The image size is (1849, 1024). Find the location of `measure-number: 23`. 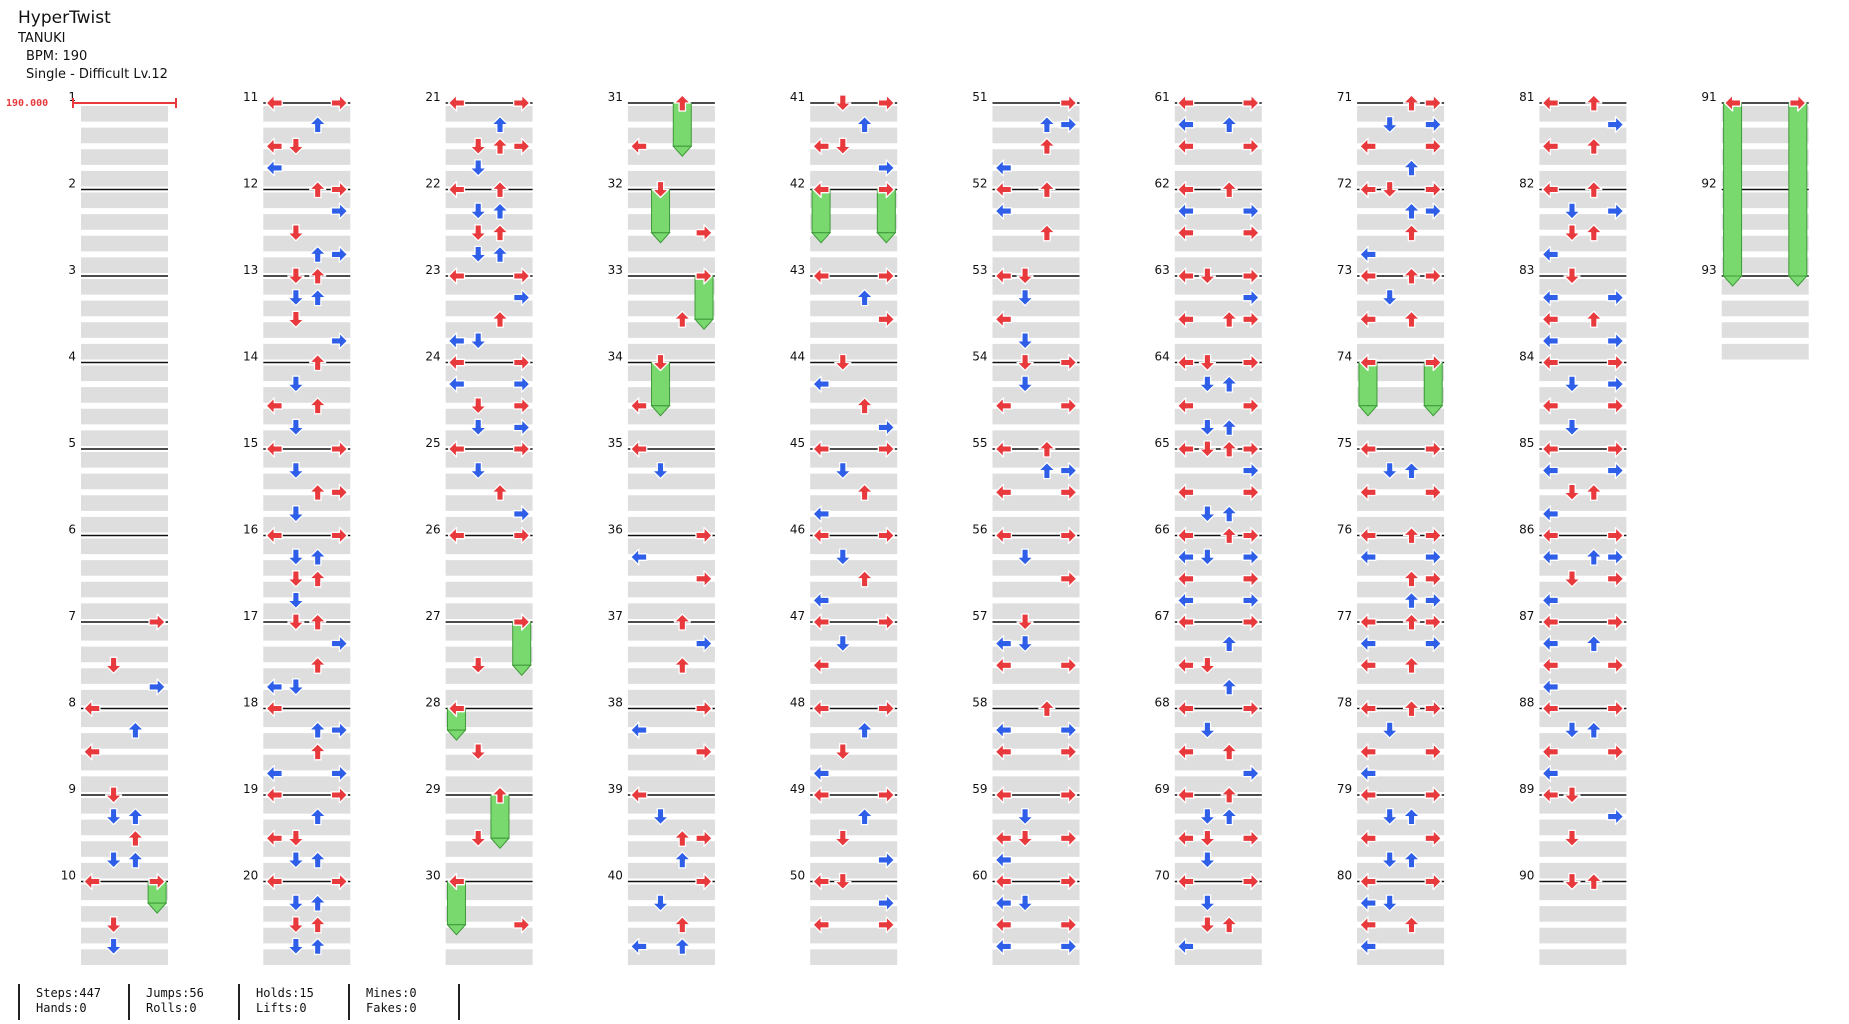

measure-number: 23 is located at coordinates (432, 270).